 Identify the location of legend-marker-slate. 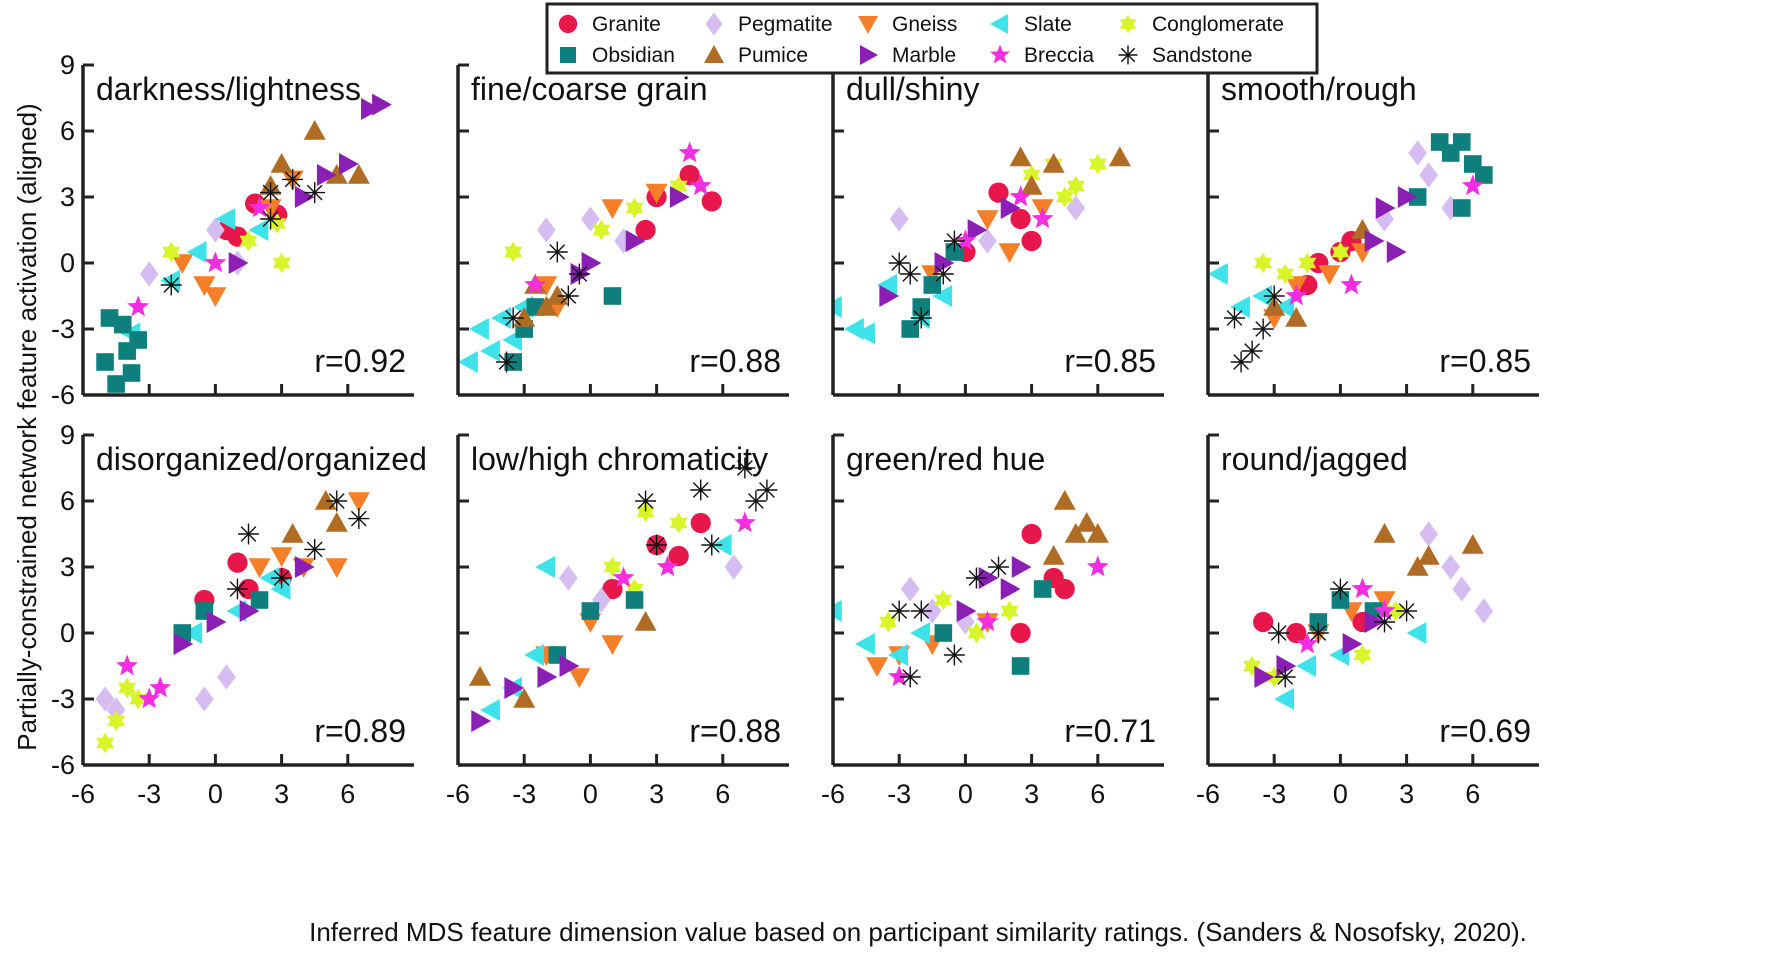
(999, 24).